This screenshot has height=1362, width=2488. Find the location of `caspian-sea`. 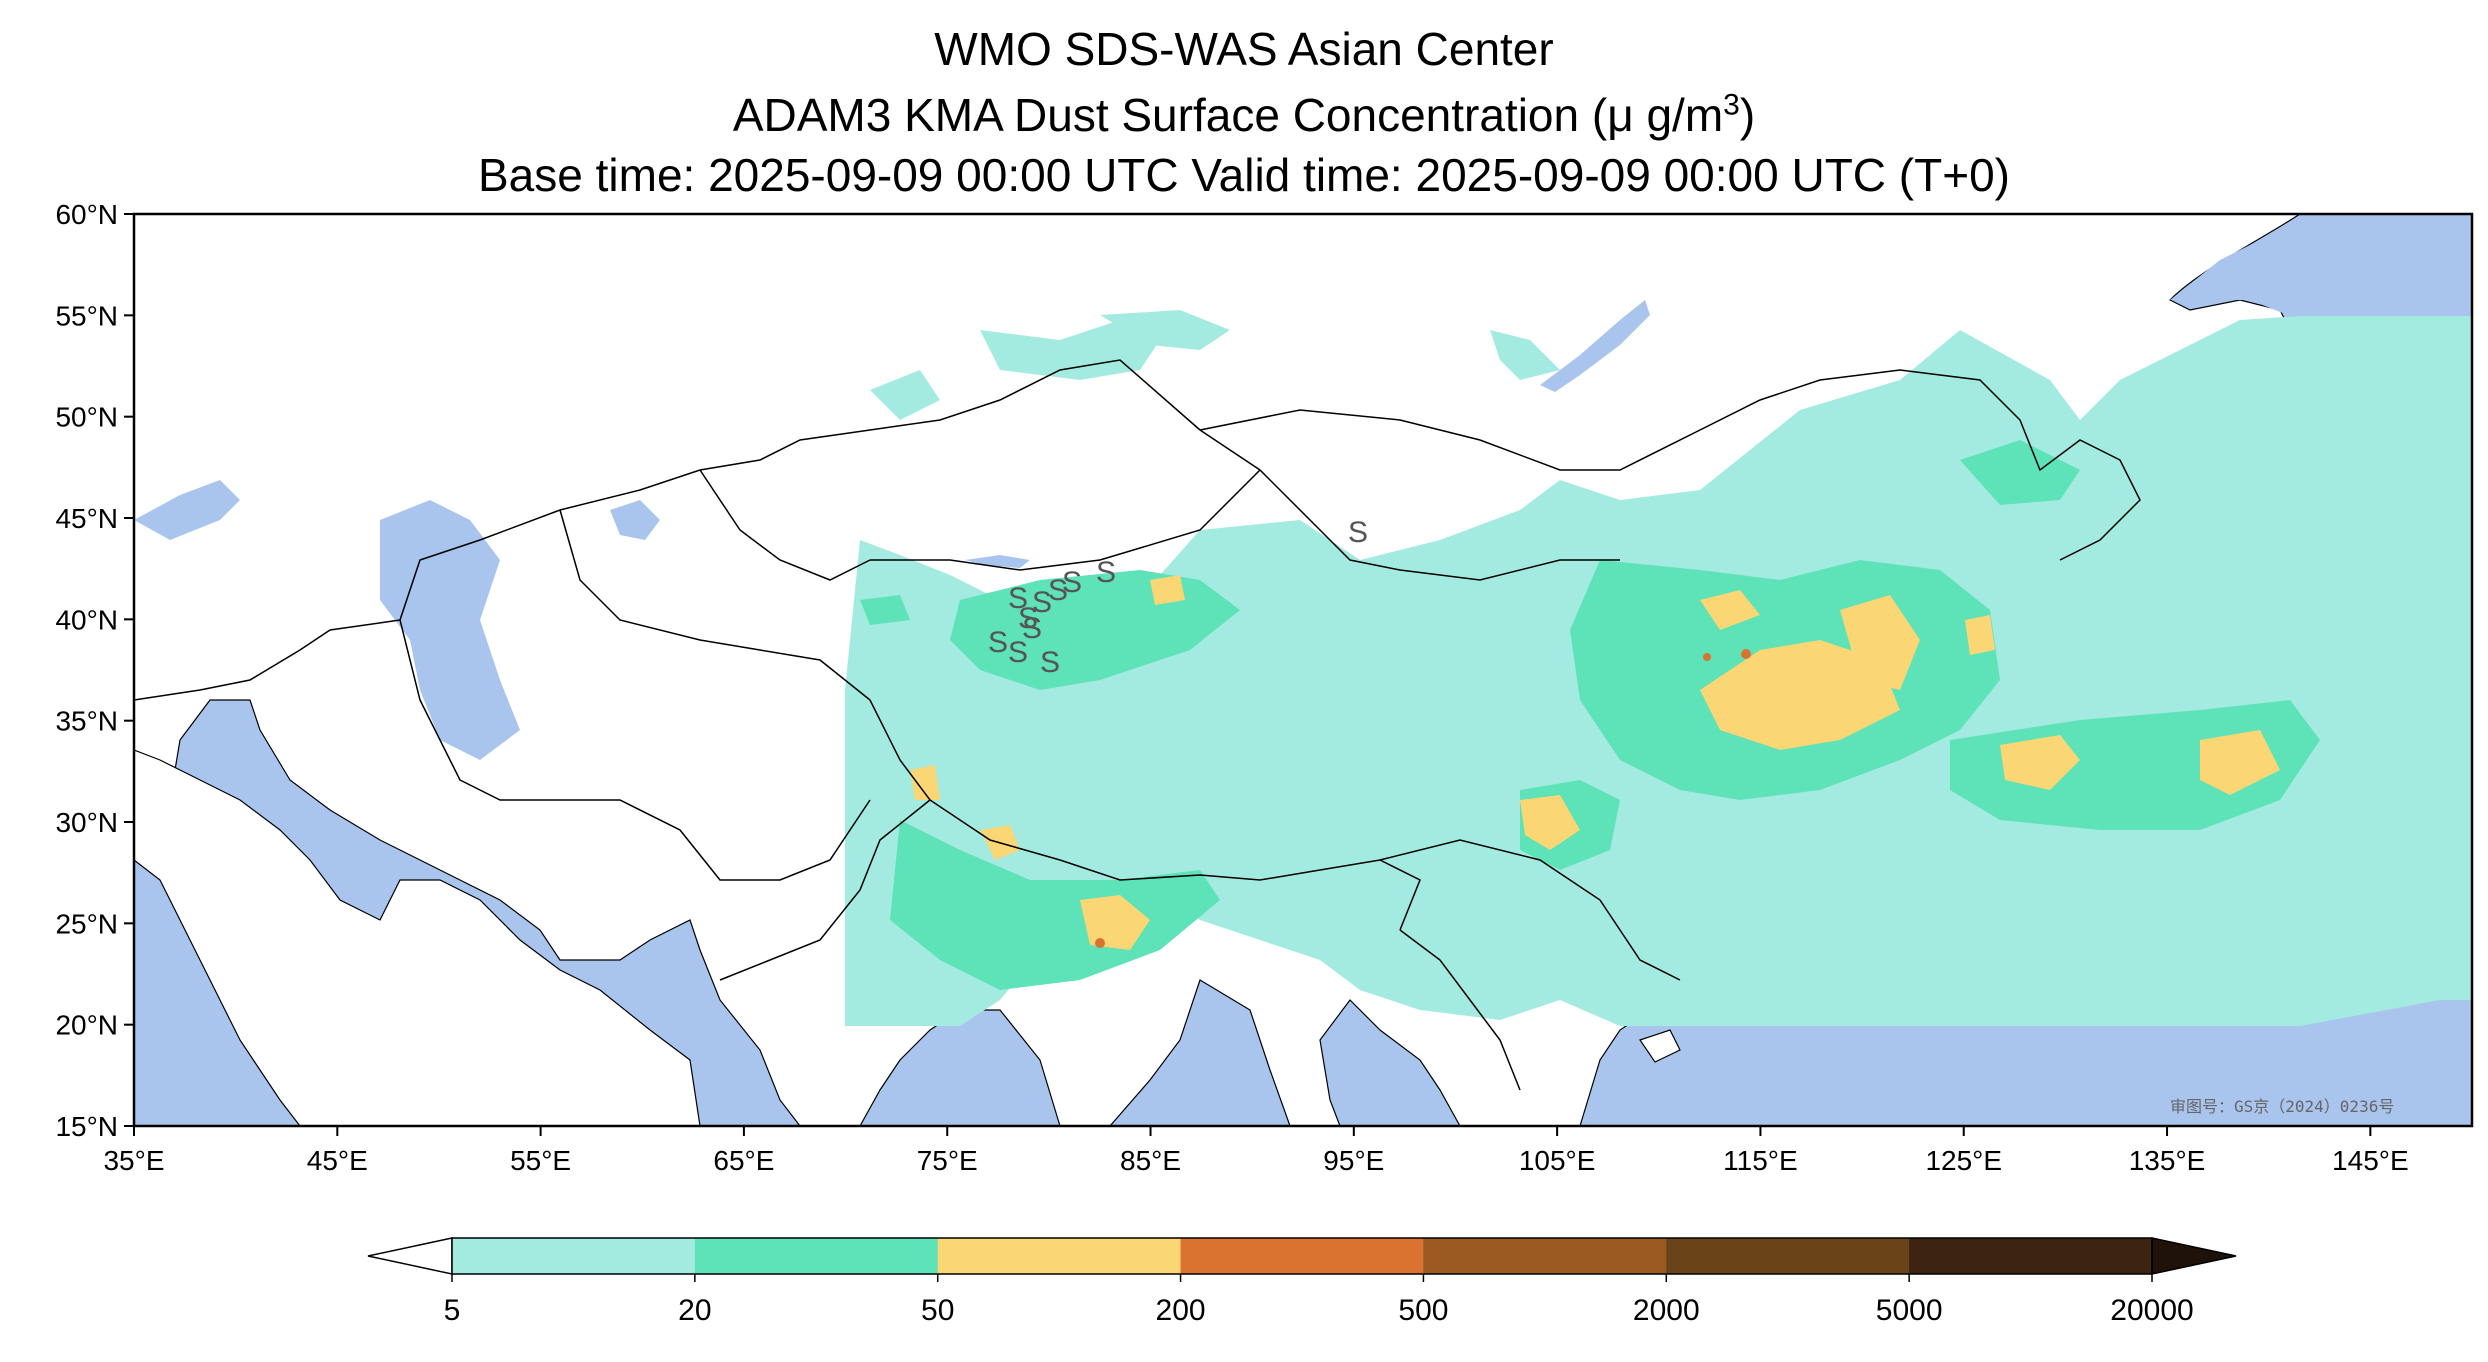

caspian-sea is located at coordinates (450, 630).